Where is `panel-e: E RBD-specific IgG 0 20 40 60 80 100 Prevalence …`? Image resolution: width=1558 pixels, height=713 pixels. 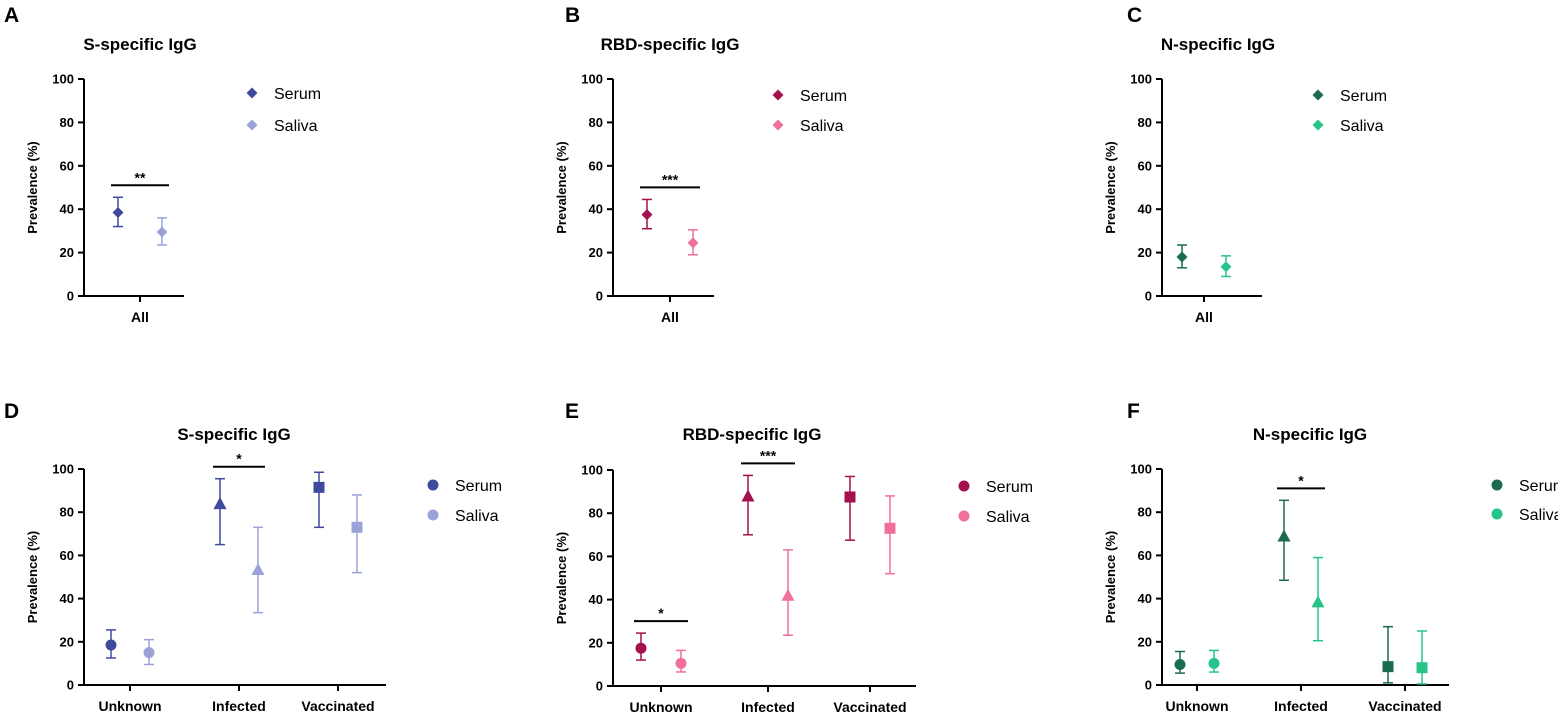 panel-e: E RBD-specific IgG 0 20 40 60 80 100 Prevalence … is located at coordinates (793, 556).